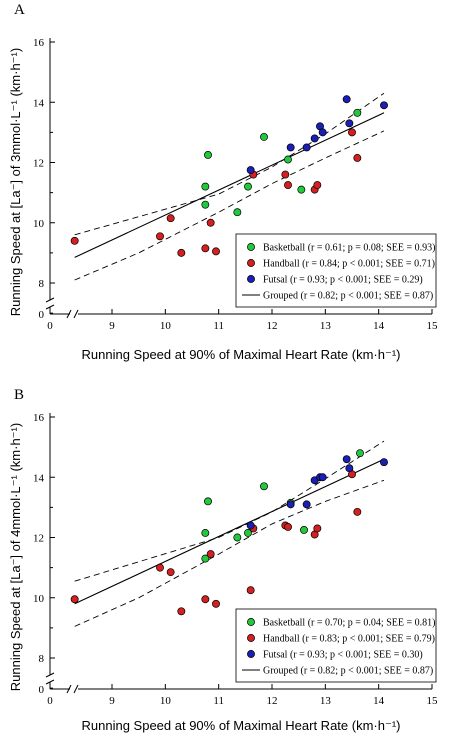 The image size is (474, 741). Describe the element at coordinates (343, 280) in the screenshot. I see `legend-label-futsal: Futsal (r = 0.93; p < 0.001; SEE = 0.29)` at that location.